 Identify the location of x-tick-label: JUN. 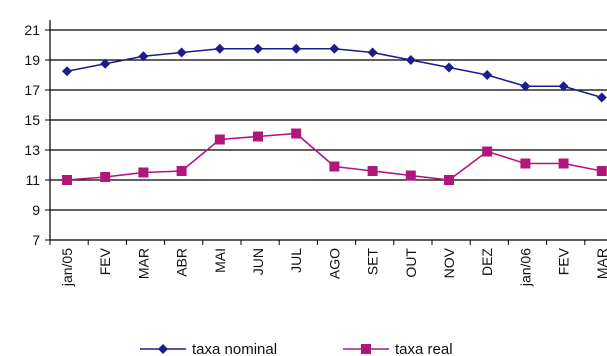
(258, 261).